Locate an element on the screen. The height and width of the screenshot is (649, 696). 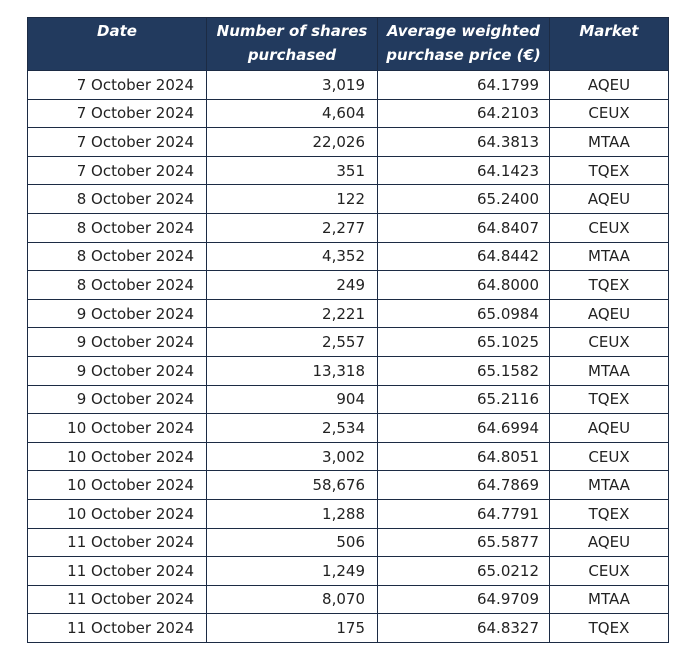
table-row: 7 October 2024 351 64.1423 TQEX is located at coordinates (348, 170).